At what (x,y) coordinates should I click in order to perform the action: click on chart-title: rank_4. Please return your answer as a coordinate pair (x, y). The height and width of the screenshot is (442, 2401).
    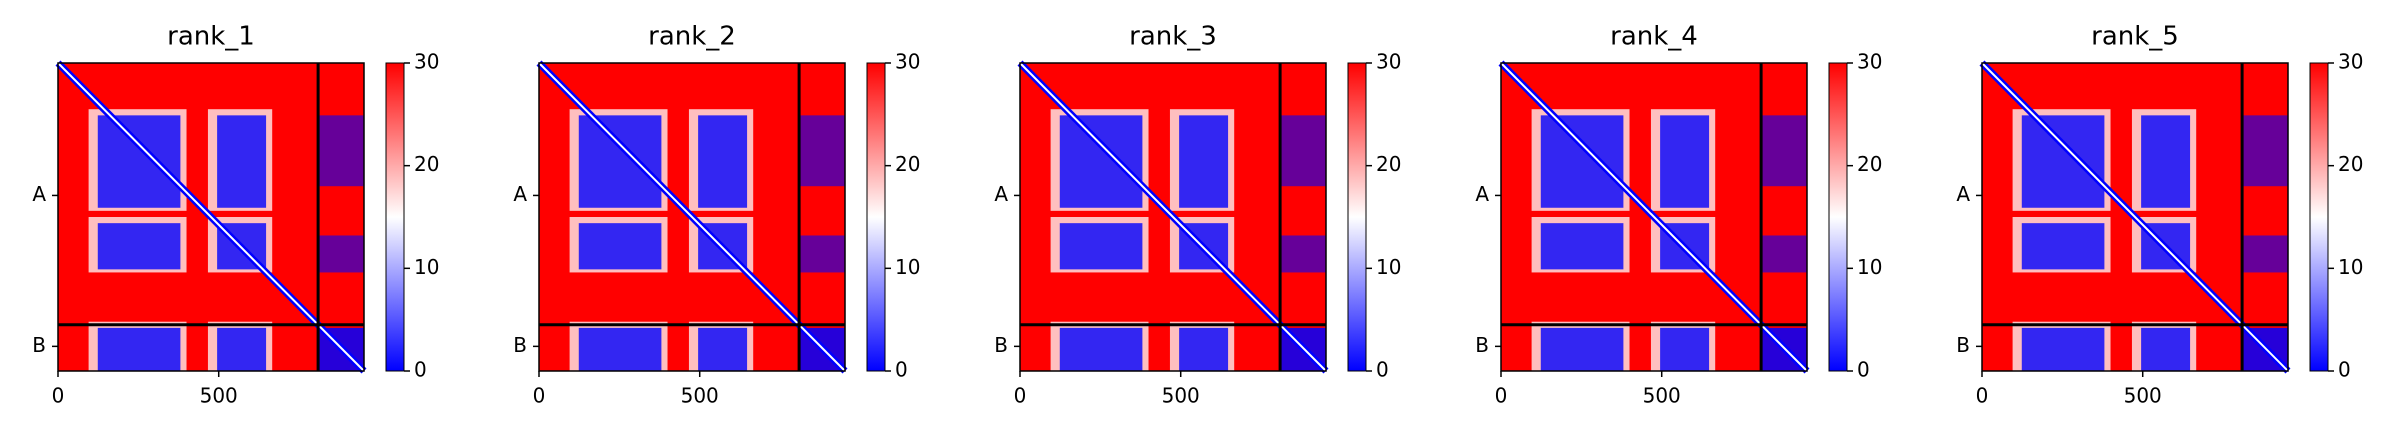
    Looking at the image, I should click on (1654, 37).